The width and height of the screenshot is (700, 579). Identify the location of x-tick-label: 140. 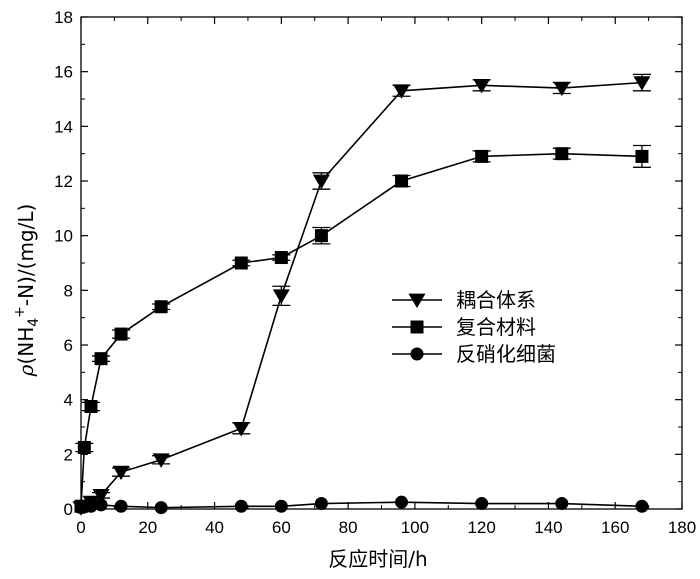
(548, 527).